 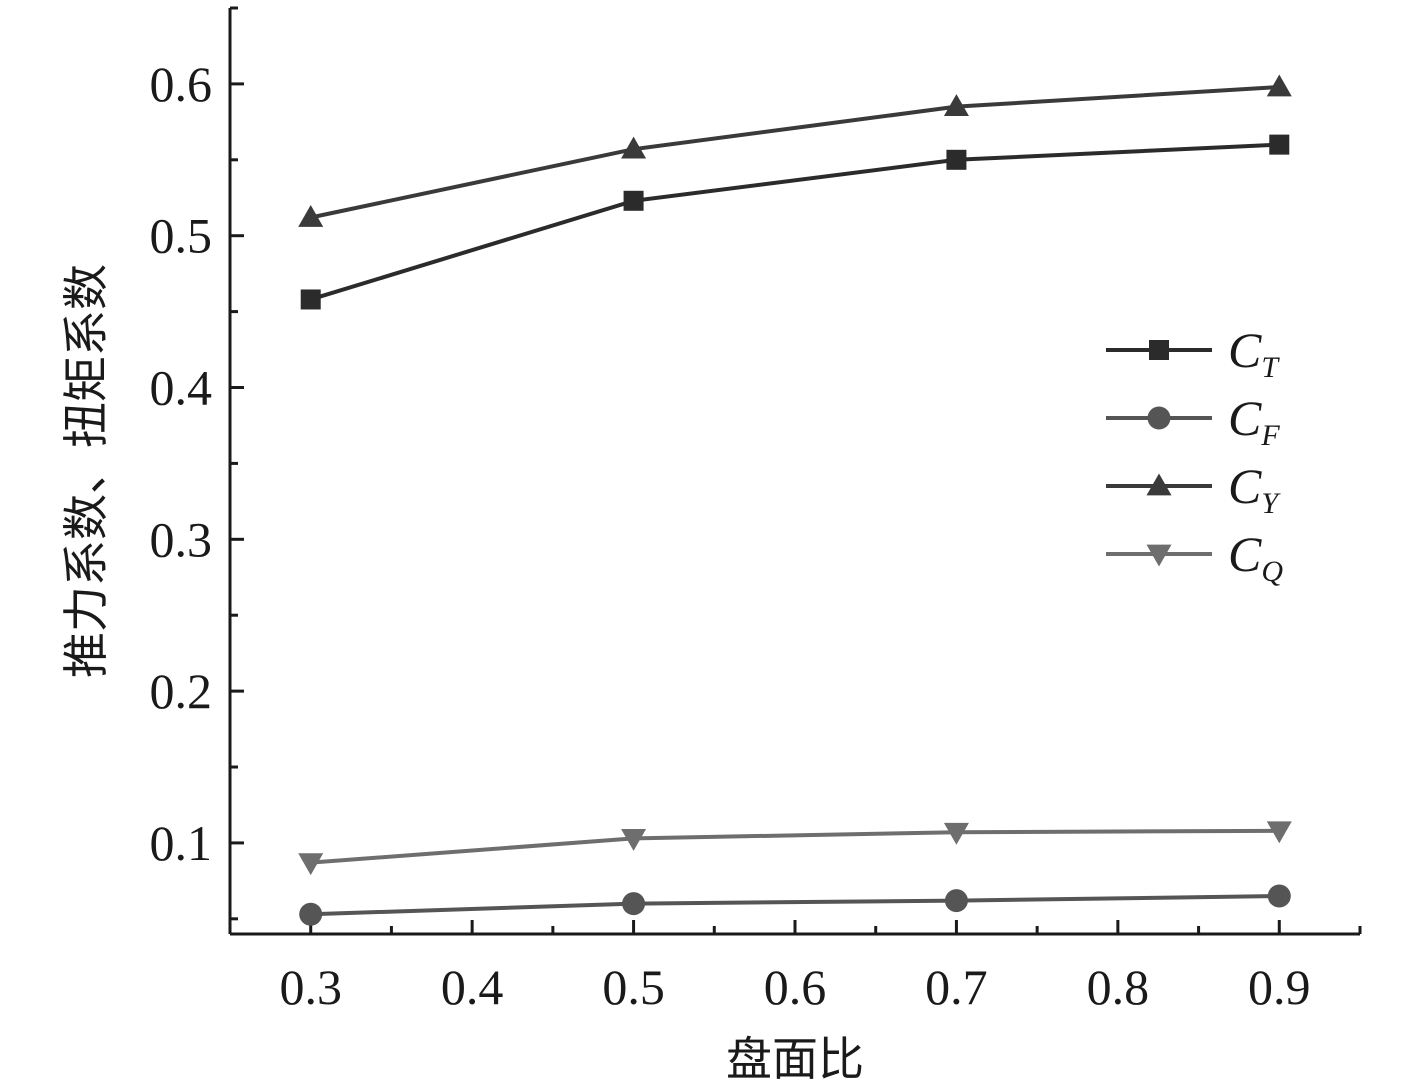 What do you see at coordinates (795, 1059) in the screenshot?
I see `x-axis-title: 盘面比` at bounding box center [795, 1059].